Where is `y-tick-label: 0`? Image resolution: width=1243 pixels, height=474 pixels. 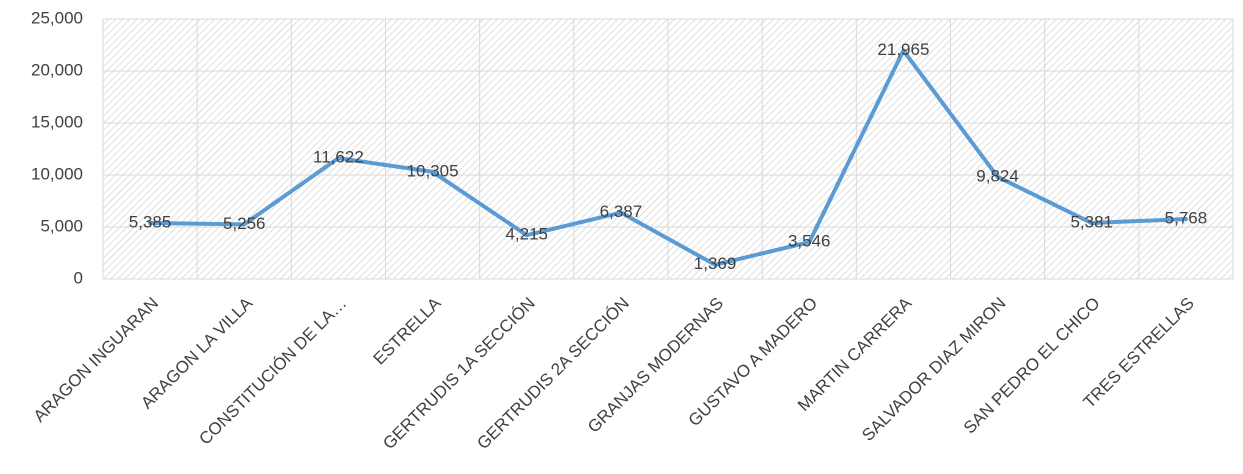 y-tick-label: 0 is located at coordinates (78, 277).